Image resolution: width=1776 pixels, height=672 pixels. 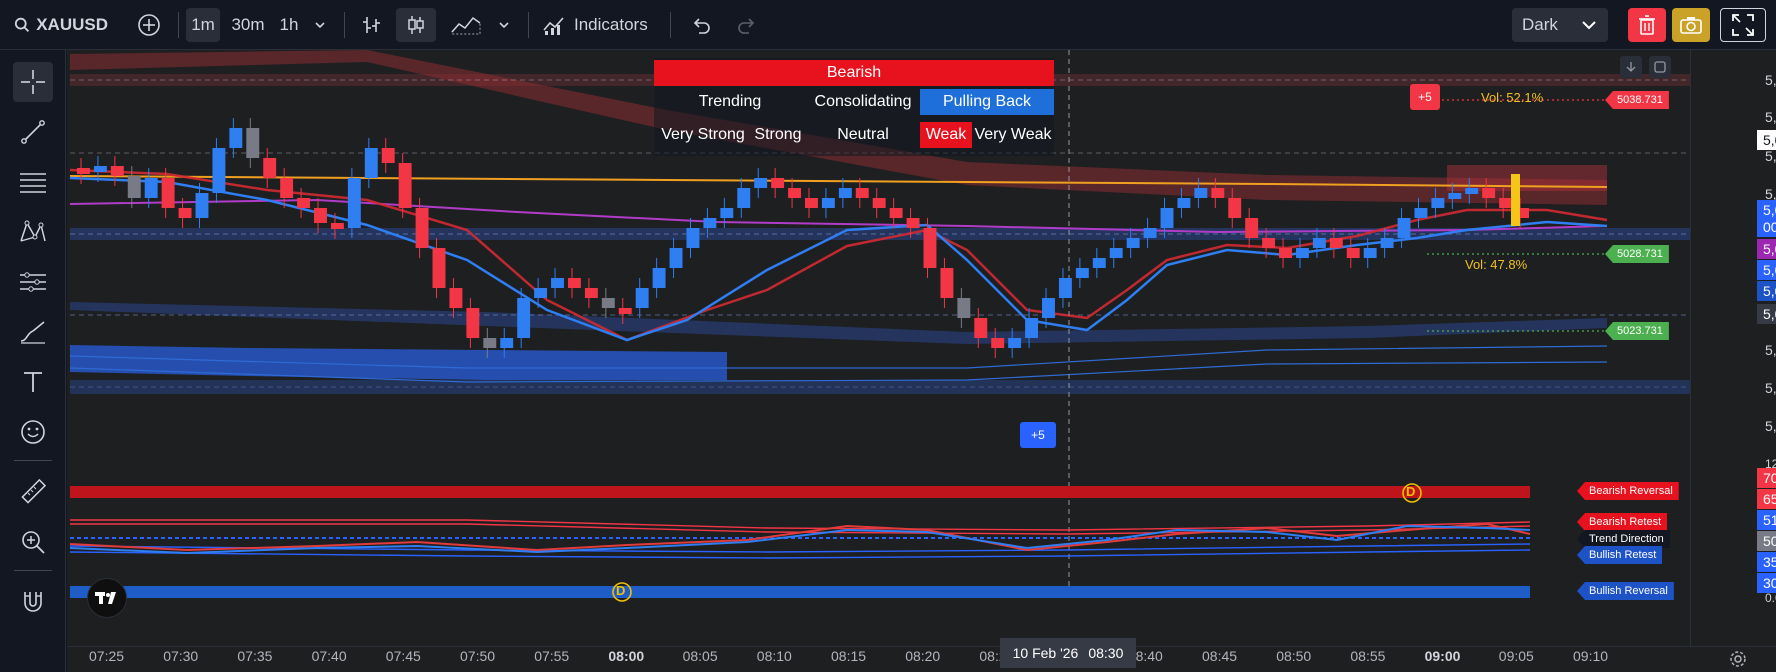 I want to click on measure-lines-tool, so click(x=33, y=282).